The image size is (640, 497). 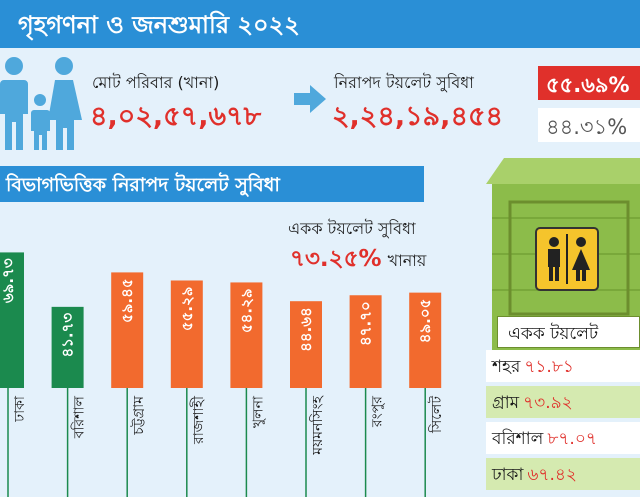 I want to click on category-label: খুলনা, so click(x=258, y=411).